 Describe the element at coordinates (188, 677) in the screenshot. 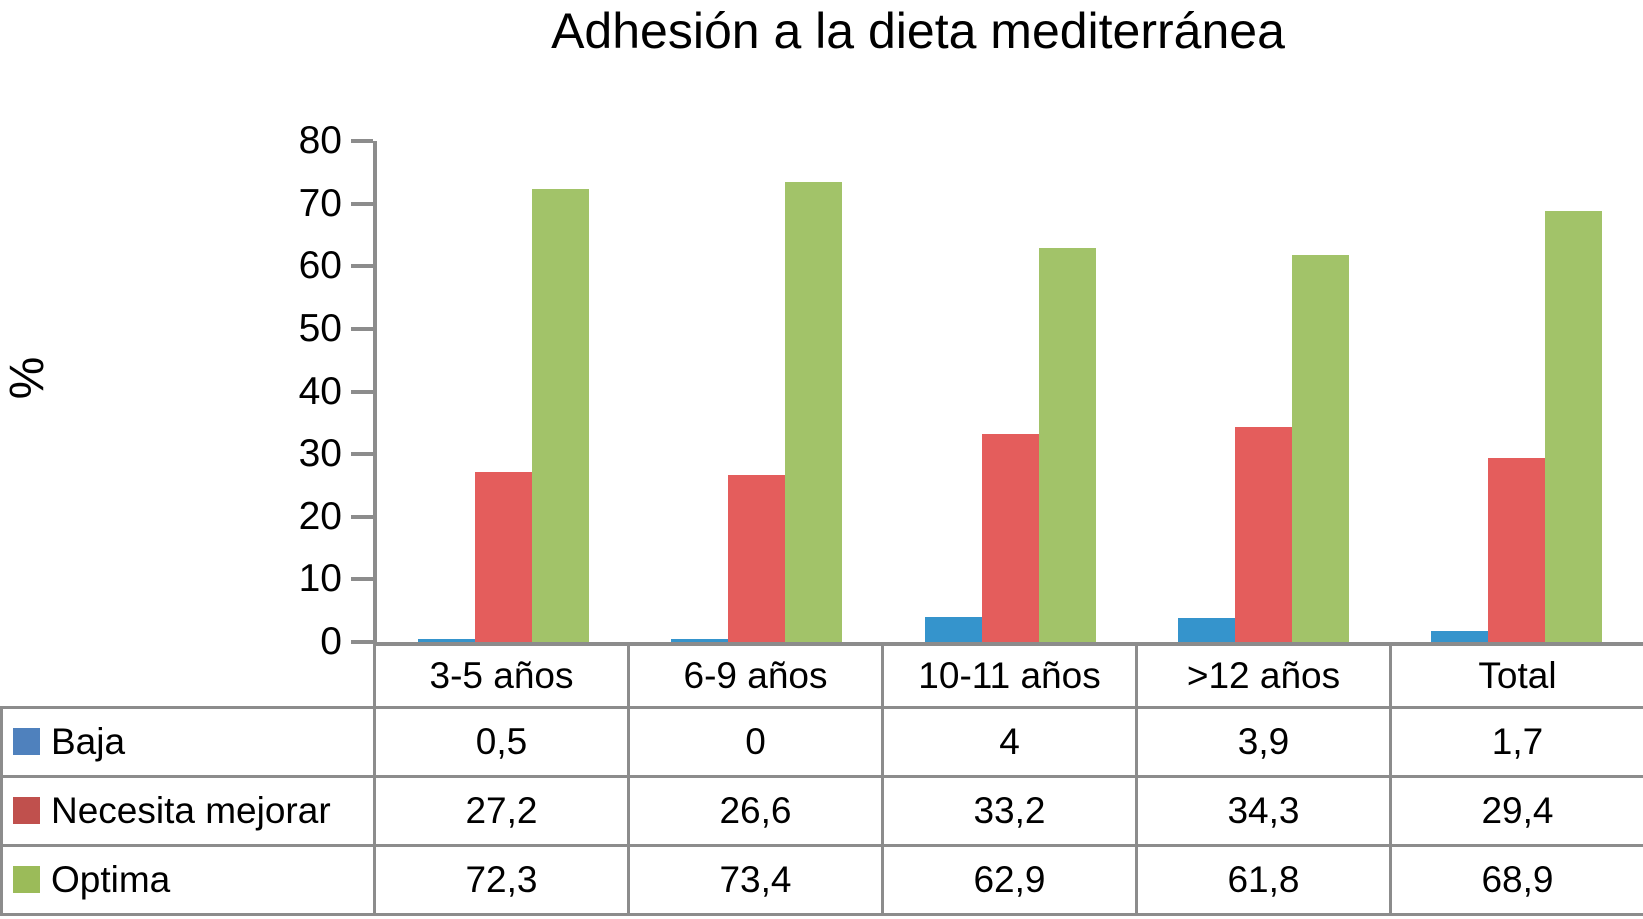

I see `table-corner-cell` at that location.